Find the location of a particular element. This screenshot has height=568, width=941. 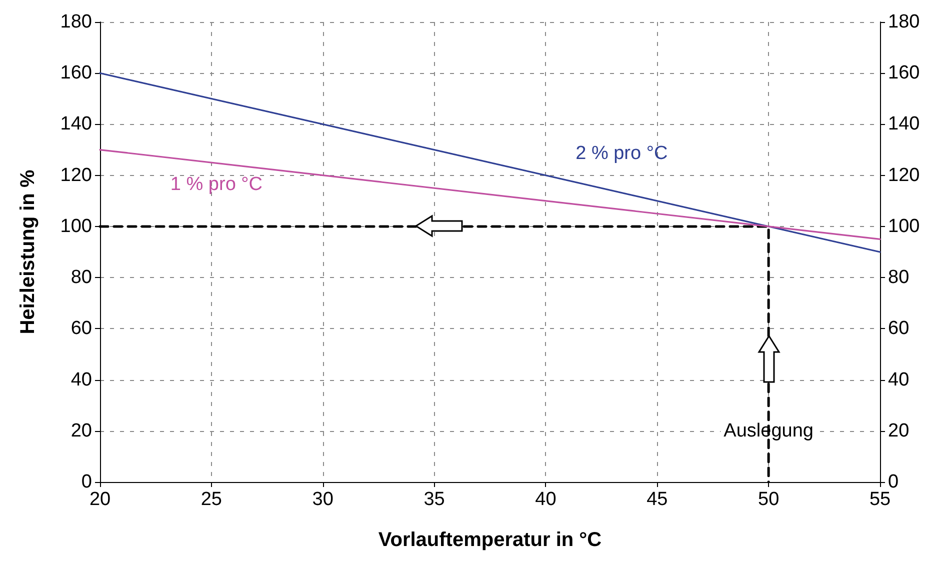

series-label: 2 % pro °C is located at coordinates (622, 153).